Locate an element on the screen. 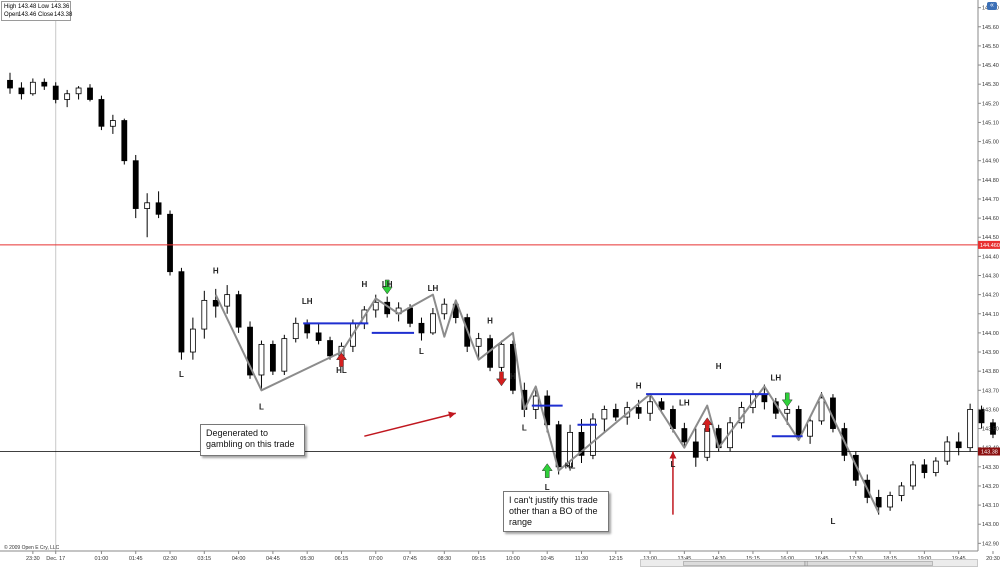  x-tick-label: 08:30 is located at coordinates (444, 559).